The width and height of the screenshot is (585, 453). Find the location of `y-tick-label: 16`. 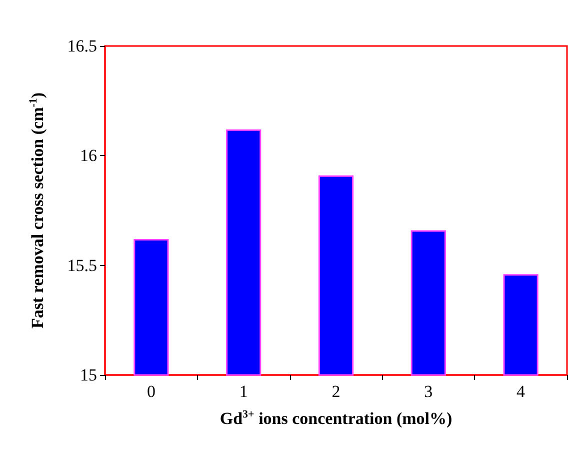

y-tick-label: 16 is located at coordinates (88, 156).